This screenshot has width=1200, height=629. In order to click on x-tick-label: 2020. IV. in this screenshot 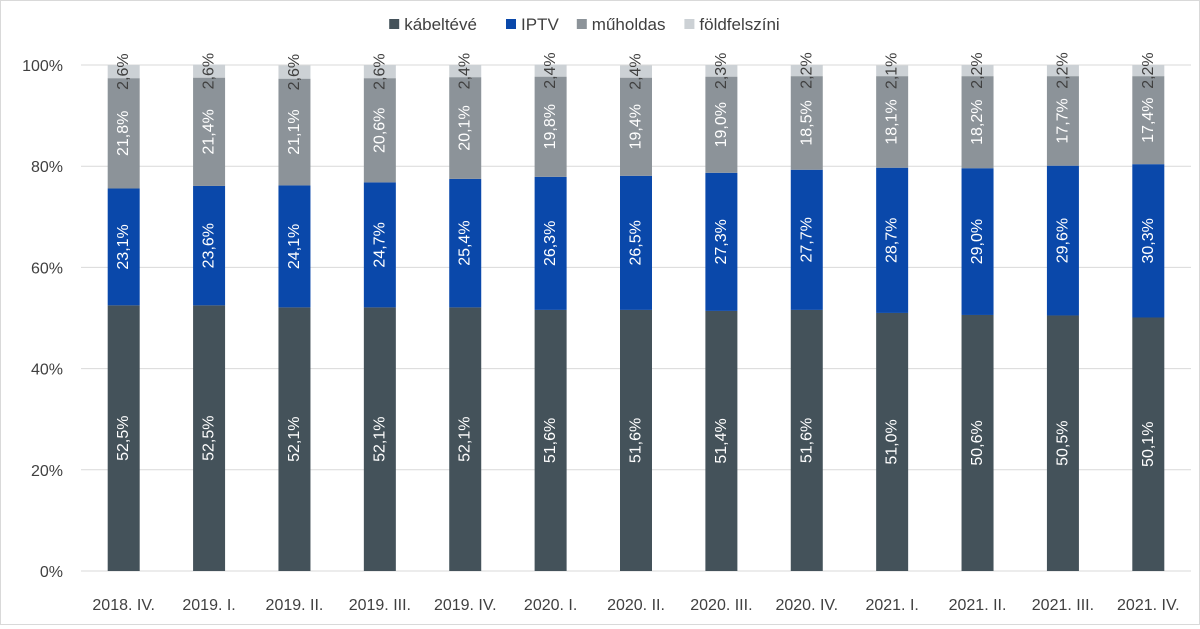, I will do `click(806, 605)`.